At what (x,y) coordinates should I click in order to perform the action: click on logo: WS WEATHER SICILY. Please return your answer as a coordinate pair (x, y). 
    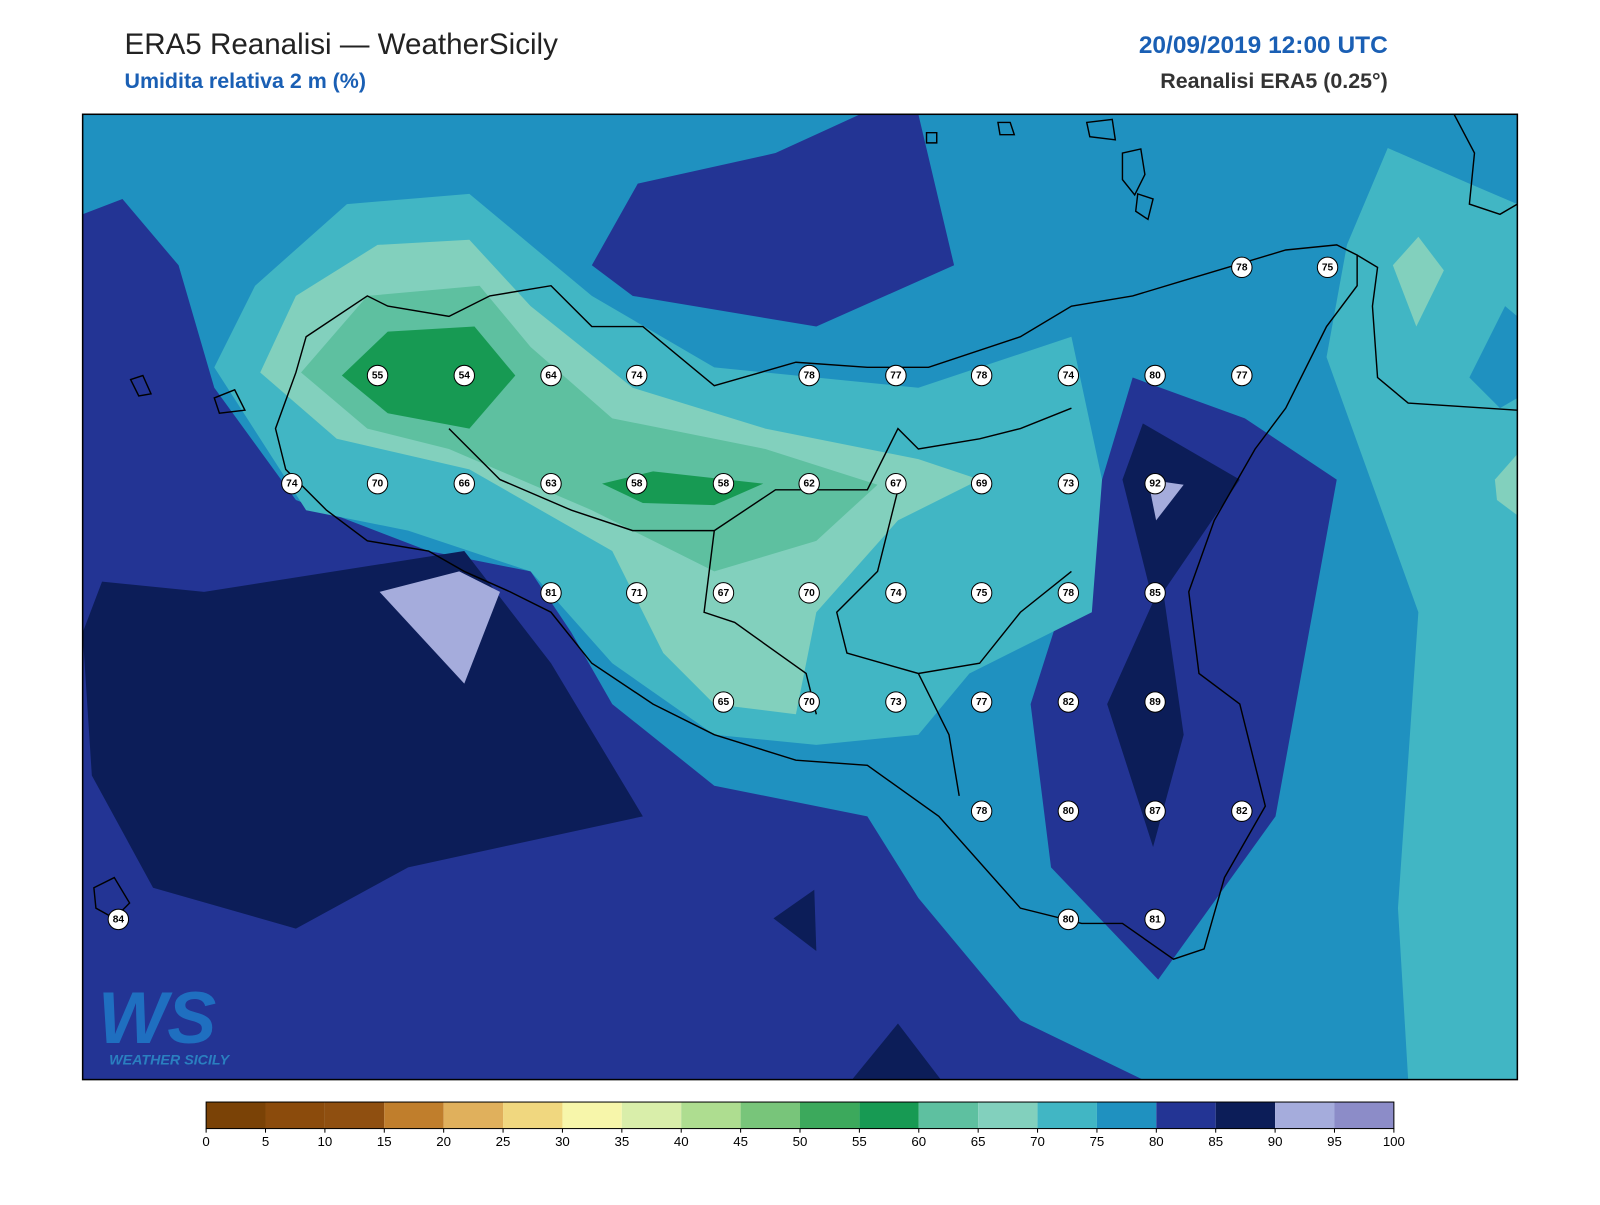
    Looking at the image, I should click on (164, 1022).